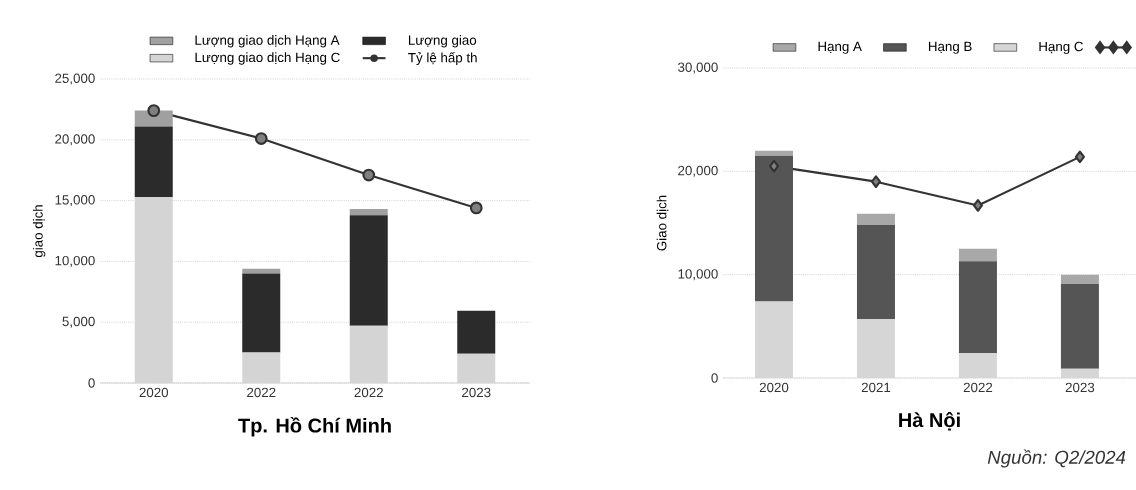 The image size is (1136, 490). What do you see at coordinates (1061, 47) in the screenshot?
I see `legend-label: Hạng C` at bounding box center [1061, 47].